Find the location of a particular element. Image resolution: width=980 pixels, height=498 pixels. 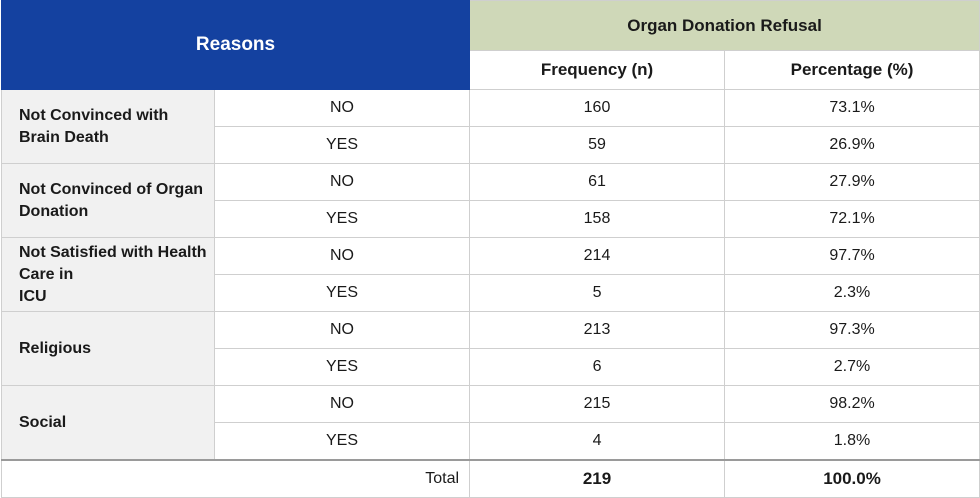

percentage-cell: 2.7% is located at coordinates (852, 367).